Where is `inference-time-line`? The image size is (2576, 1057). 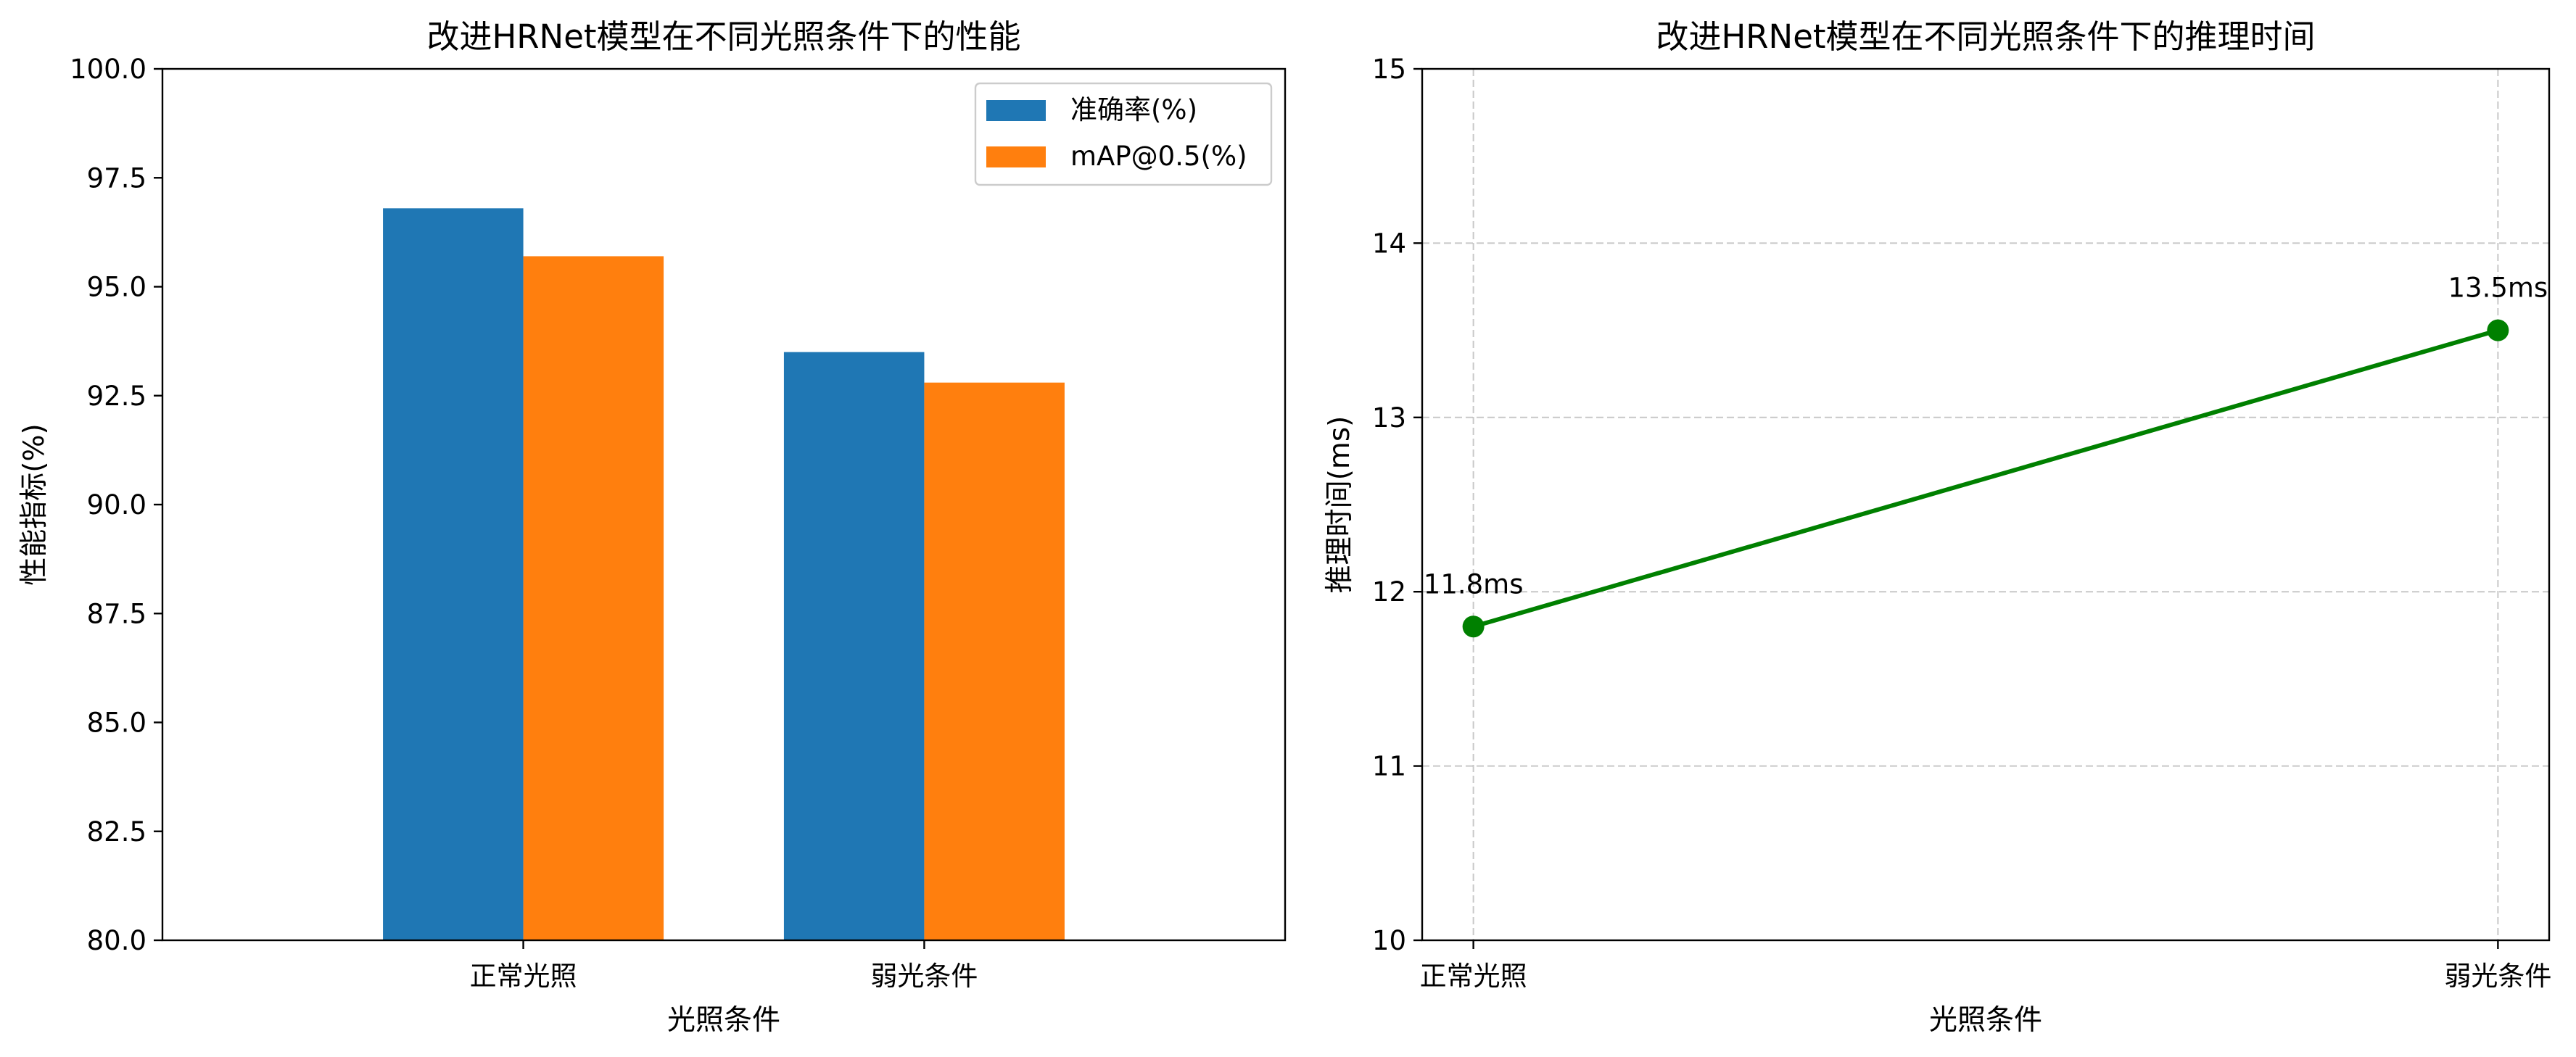 inference-time-line is located at coordinates (1986, 478).